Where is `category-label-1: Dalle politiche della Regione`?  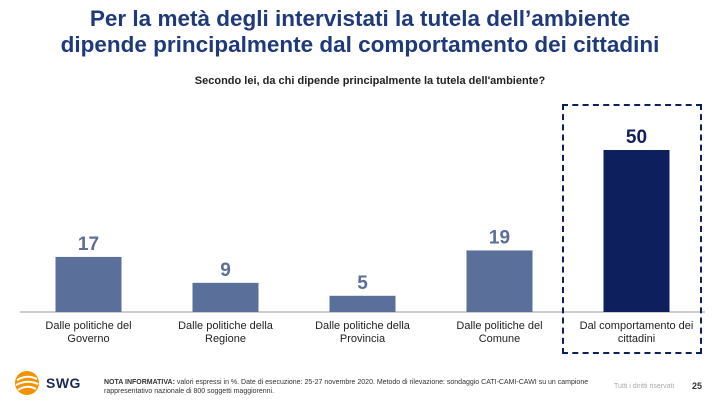
category-label-1: Dalle politiche della Regione is located at coordinates (225, 332).